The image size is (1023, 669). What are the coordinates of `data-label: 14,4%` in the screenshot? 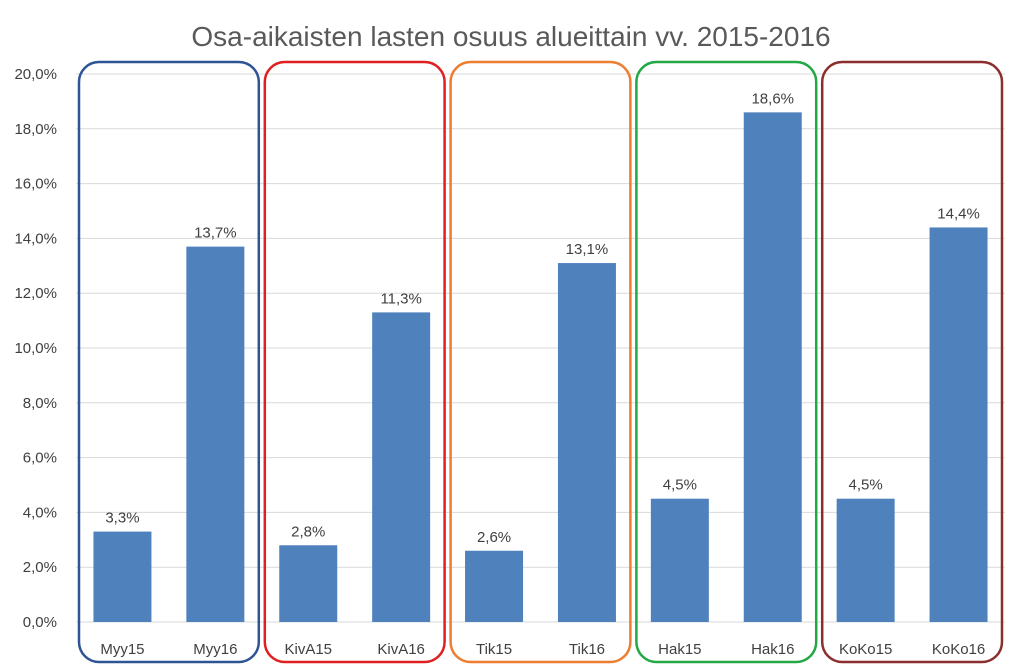 It's located at (958, 213).